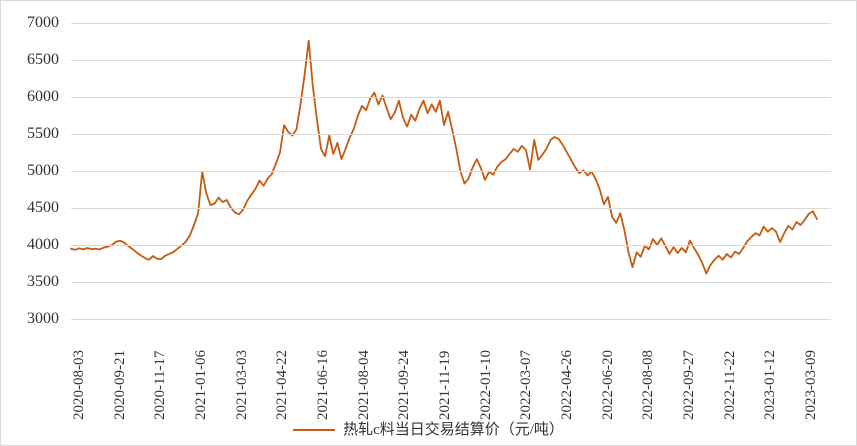 Image resolution: width=857 pixels, height=446 pixels. Describe the element at coordinates (43, 318) in the screenshot. I see `y-axis-tick-label: 3000` at that location.